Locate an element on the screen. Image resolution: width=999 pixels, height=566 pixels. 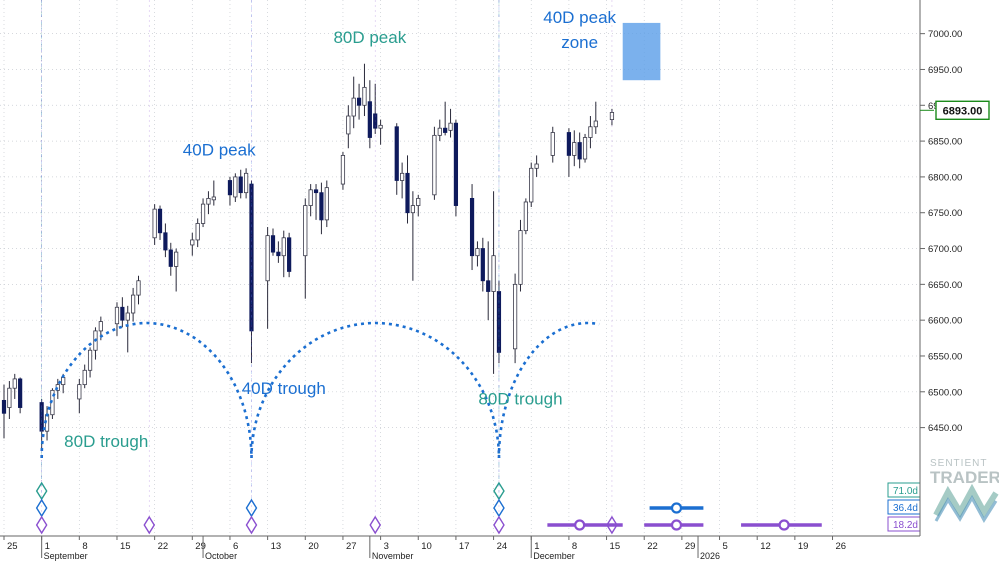
y-tick-label: 6650.00 is located at coordinates (945, 285).